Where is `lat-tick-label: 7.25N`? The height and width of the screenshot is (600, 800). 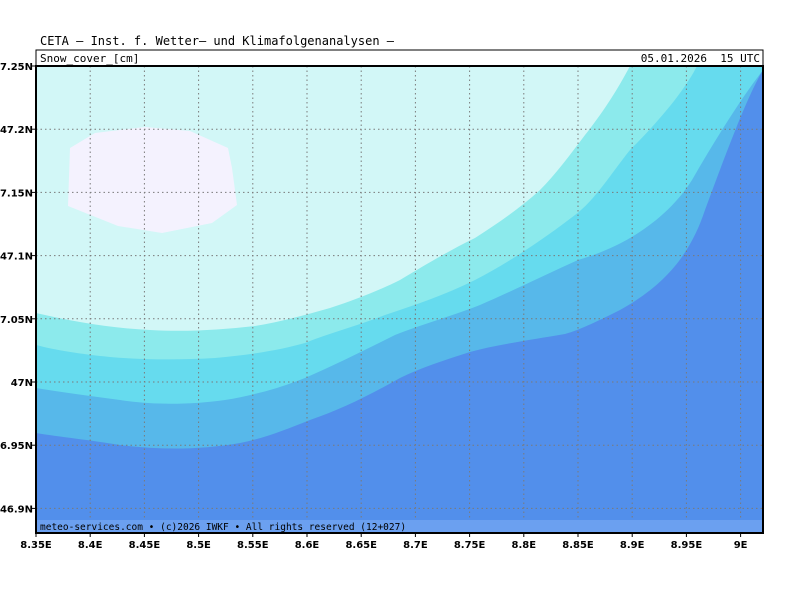
lat-tick-label: 7.25N is located at coordinates (16, 67).